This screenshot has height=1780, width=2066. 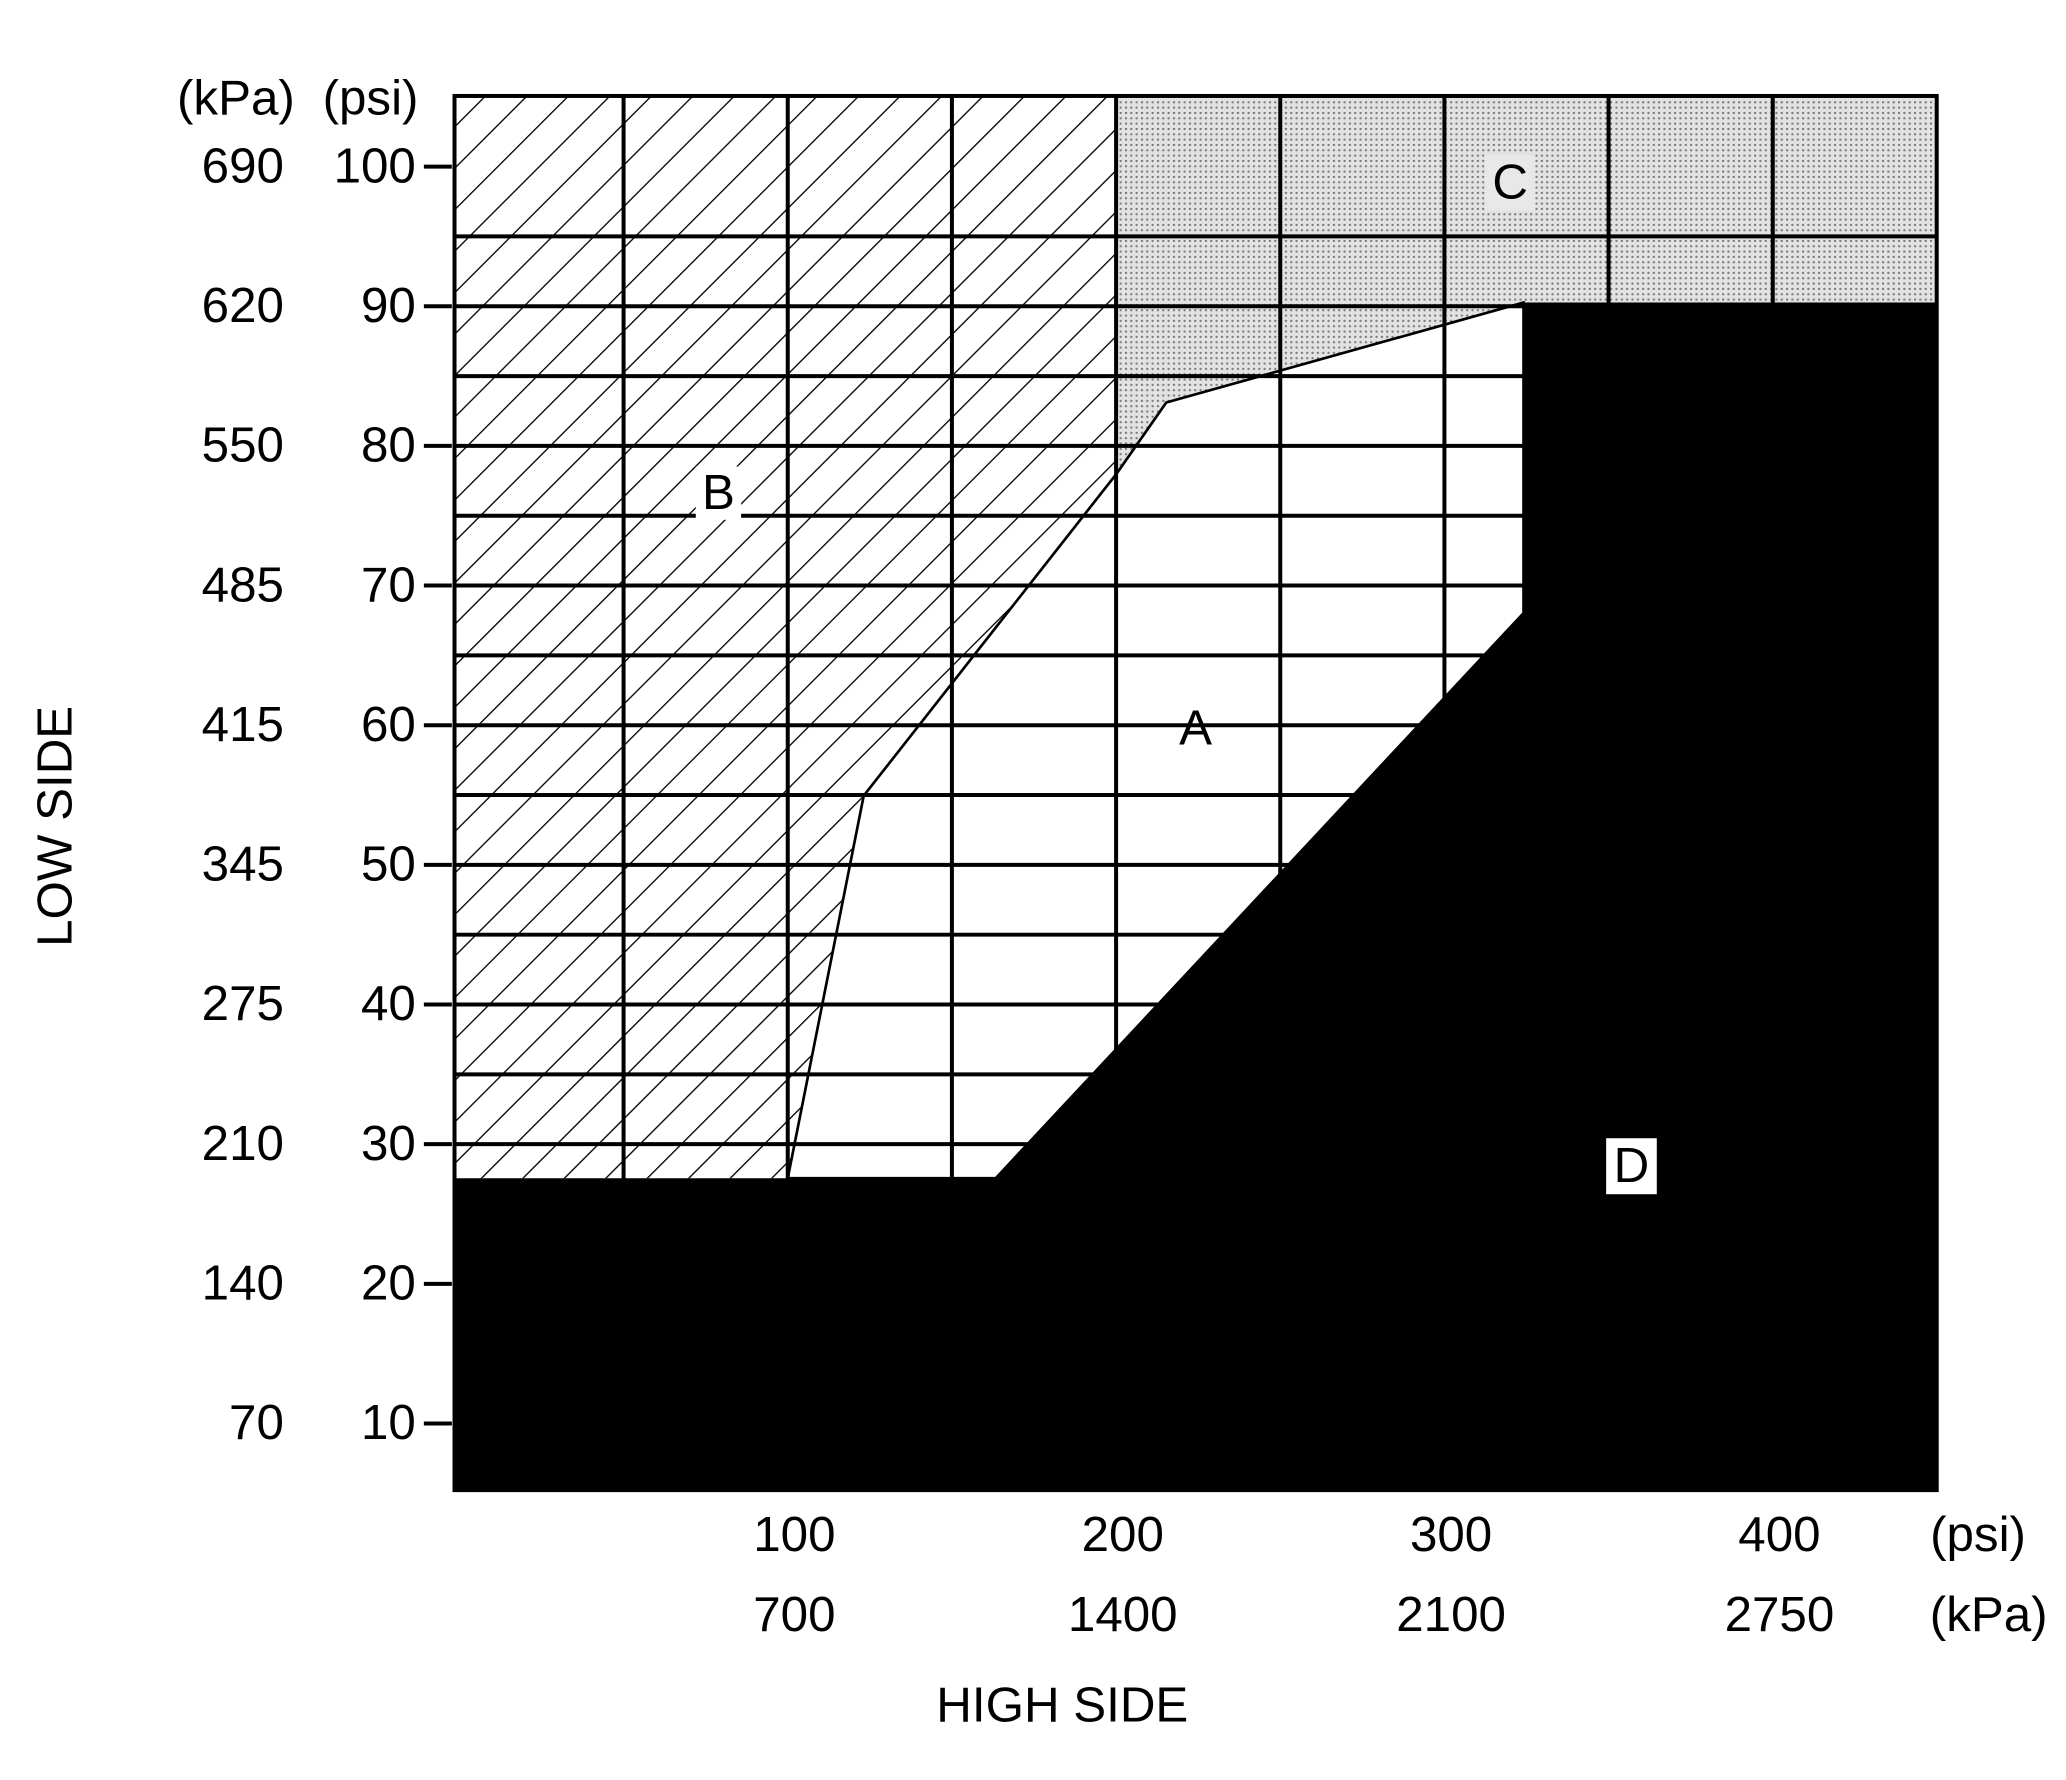 I want to click on y-tick-kpa: 620, so click(x=243, y=305).